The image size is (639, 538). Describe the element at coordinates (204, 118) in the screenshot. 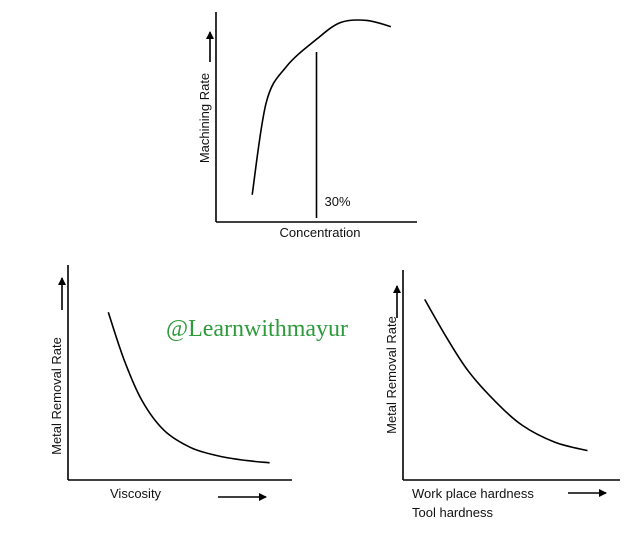

I see `y-axis-label: Machining Rate` at that location.